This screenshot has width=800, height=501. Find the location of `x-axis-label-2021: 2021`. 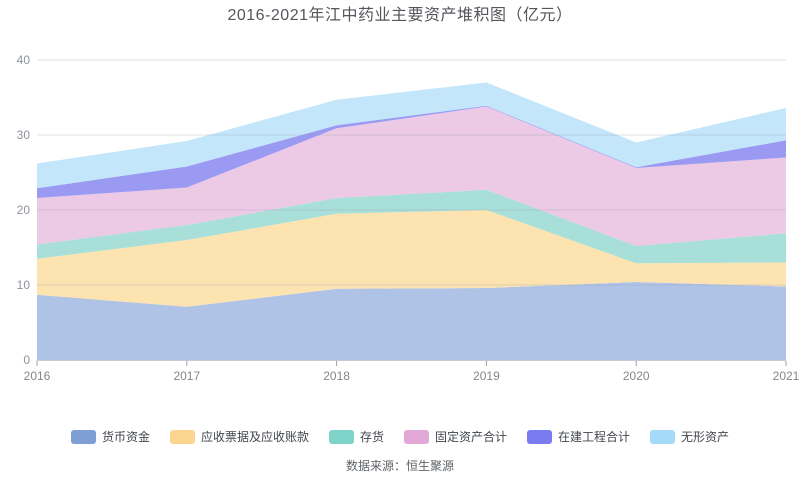

x-axis-label-2021: 2021 is located at coordinates (786, 376).